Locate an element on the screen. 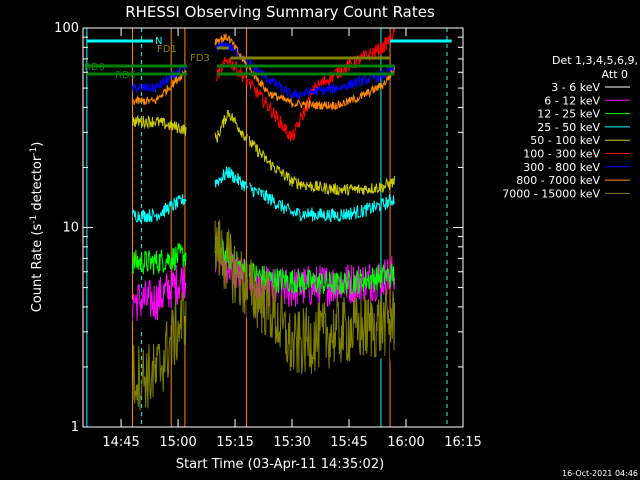 This screenshot has width=640, height=480. x-axis-label: Start Time (03-Apr-11 14:35:02) is located at coordinates (280, 464).